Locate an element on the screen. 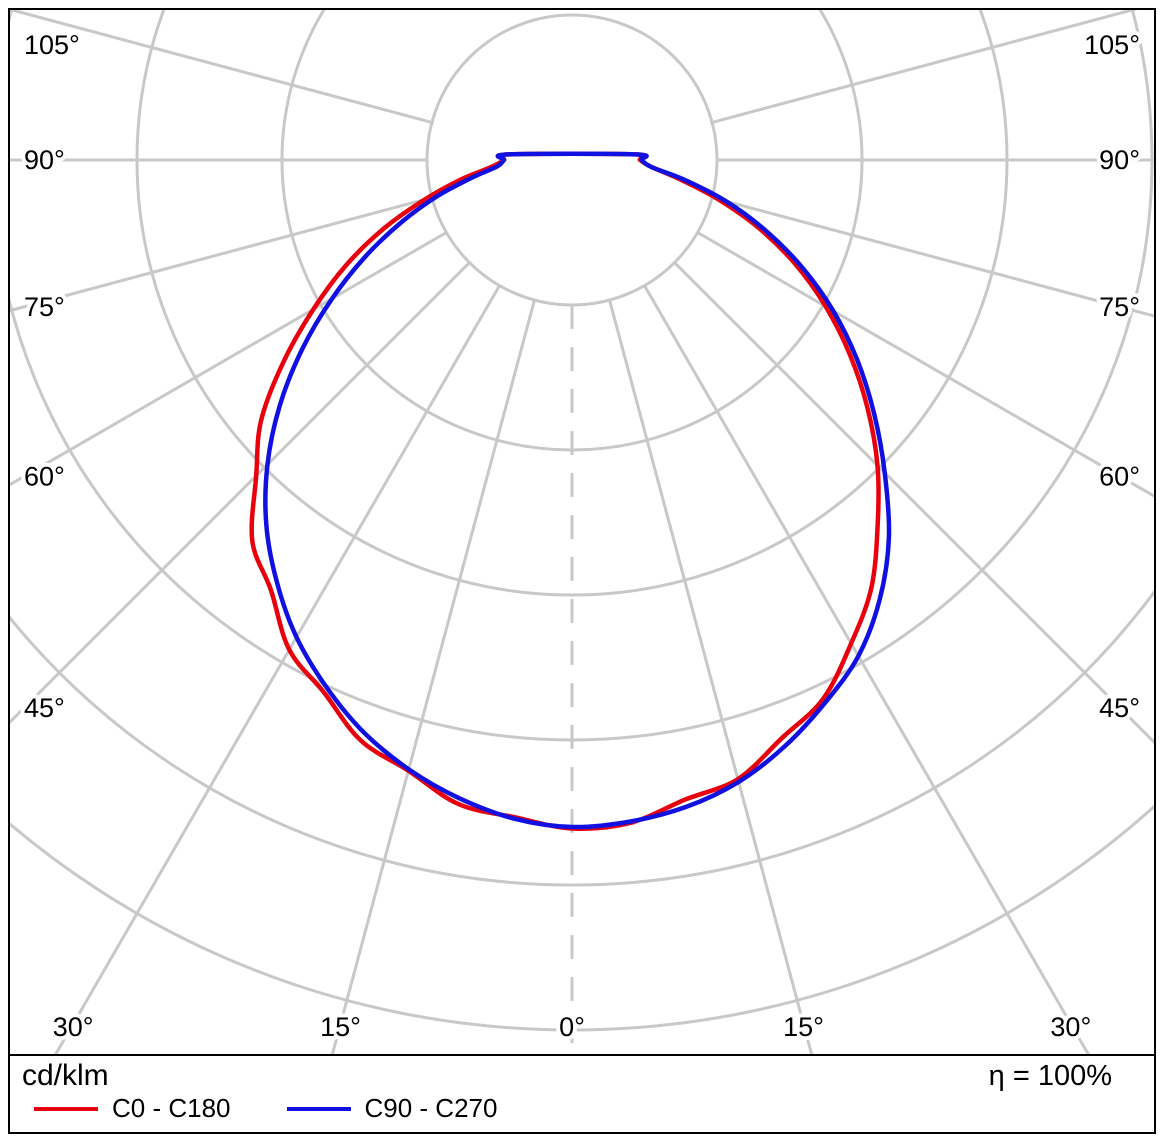 The image size is (1164, 1140). efficiency-label: η = 100% is located at coordinates (1050, 1076).